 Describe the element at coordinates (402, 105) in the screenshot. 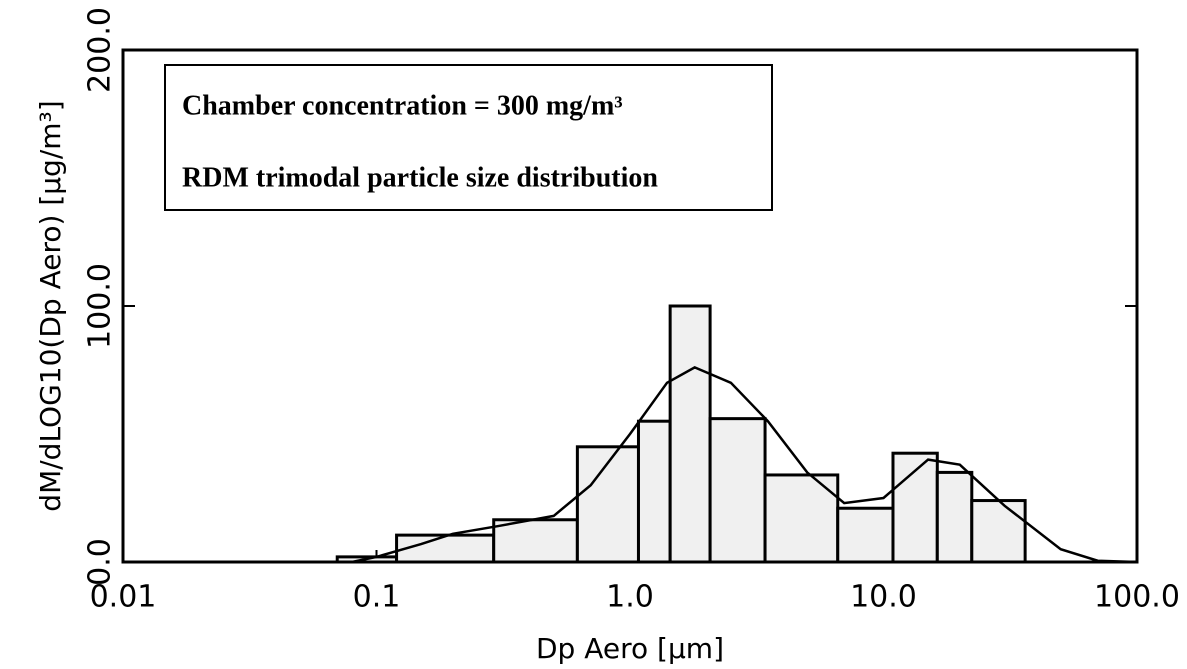

I see `annotation: Chamber concentration = 300 mg/m³` at that location.